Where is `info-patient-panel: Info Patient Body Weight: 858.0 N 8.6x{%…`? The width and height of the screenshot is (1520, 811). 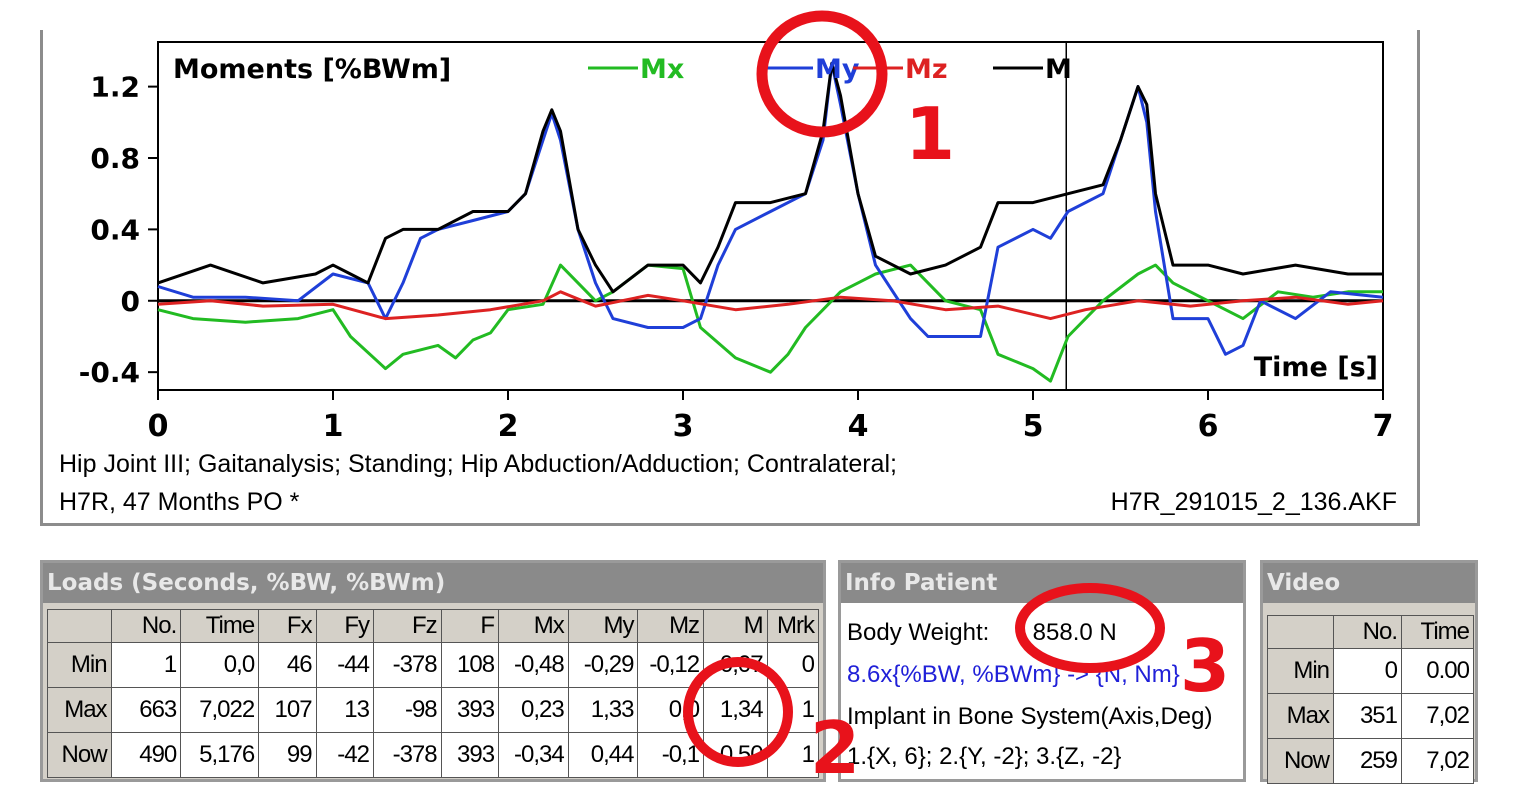
info-patient-panel: Info Patient Body Weight: 858.0 N 8.6x{%… is located at coordinates (1042, 671).